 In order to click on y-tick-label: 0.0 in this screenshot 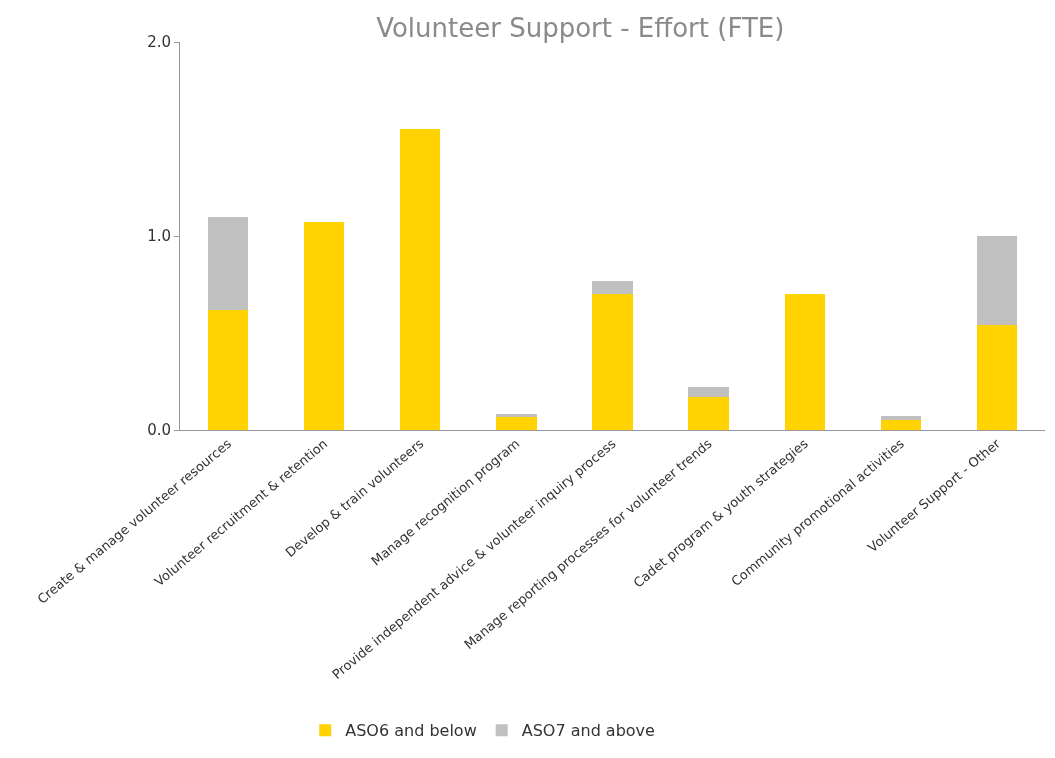, I will do `click(159, 430)`.